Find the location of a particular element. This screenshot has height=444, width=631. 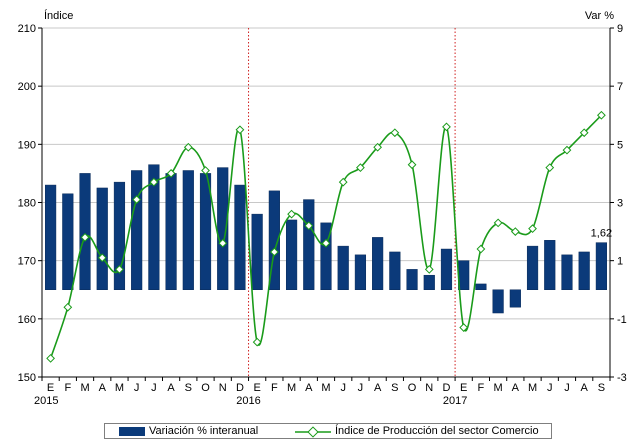

right-tick-label: 5 is located at coordinates (620, 145).